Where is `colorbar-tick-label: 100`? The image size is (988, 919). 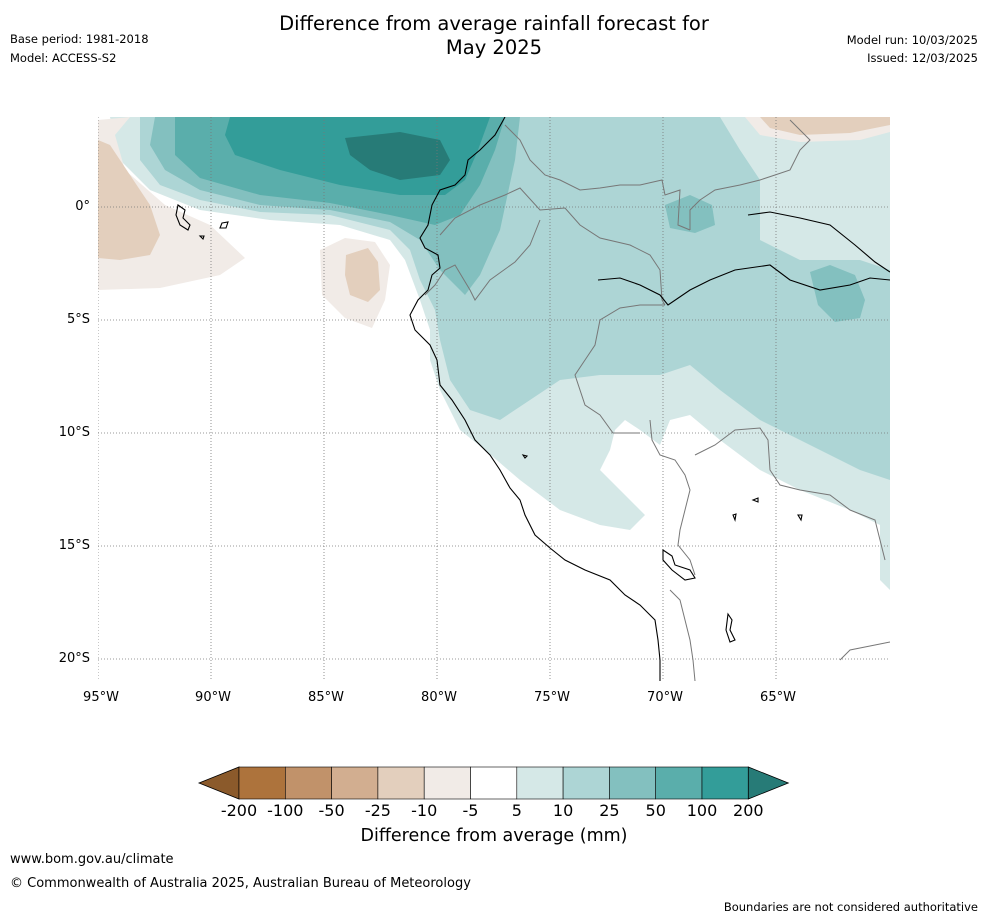
colorbar-tick-label: 100 is located at coordinates (702, 810).